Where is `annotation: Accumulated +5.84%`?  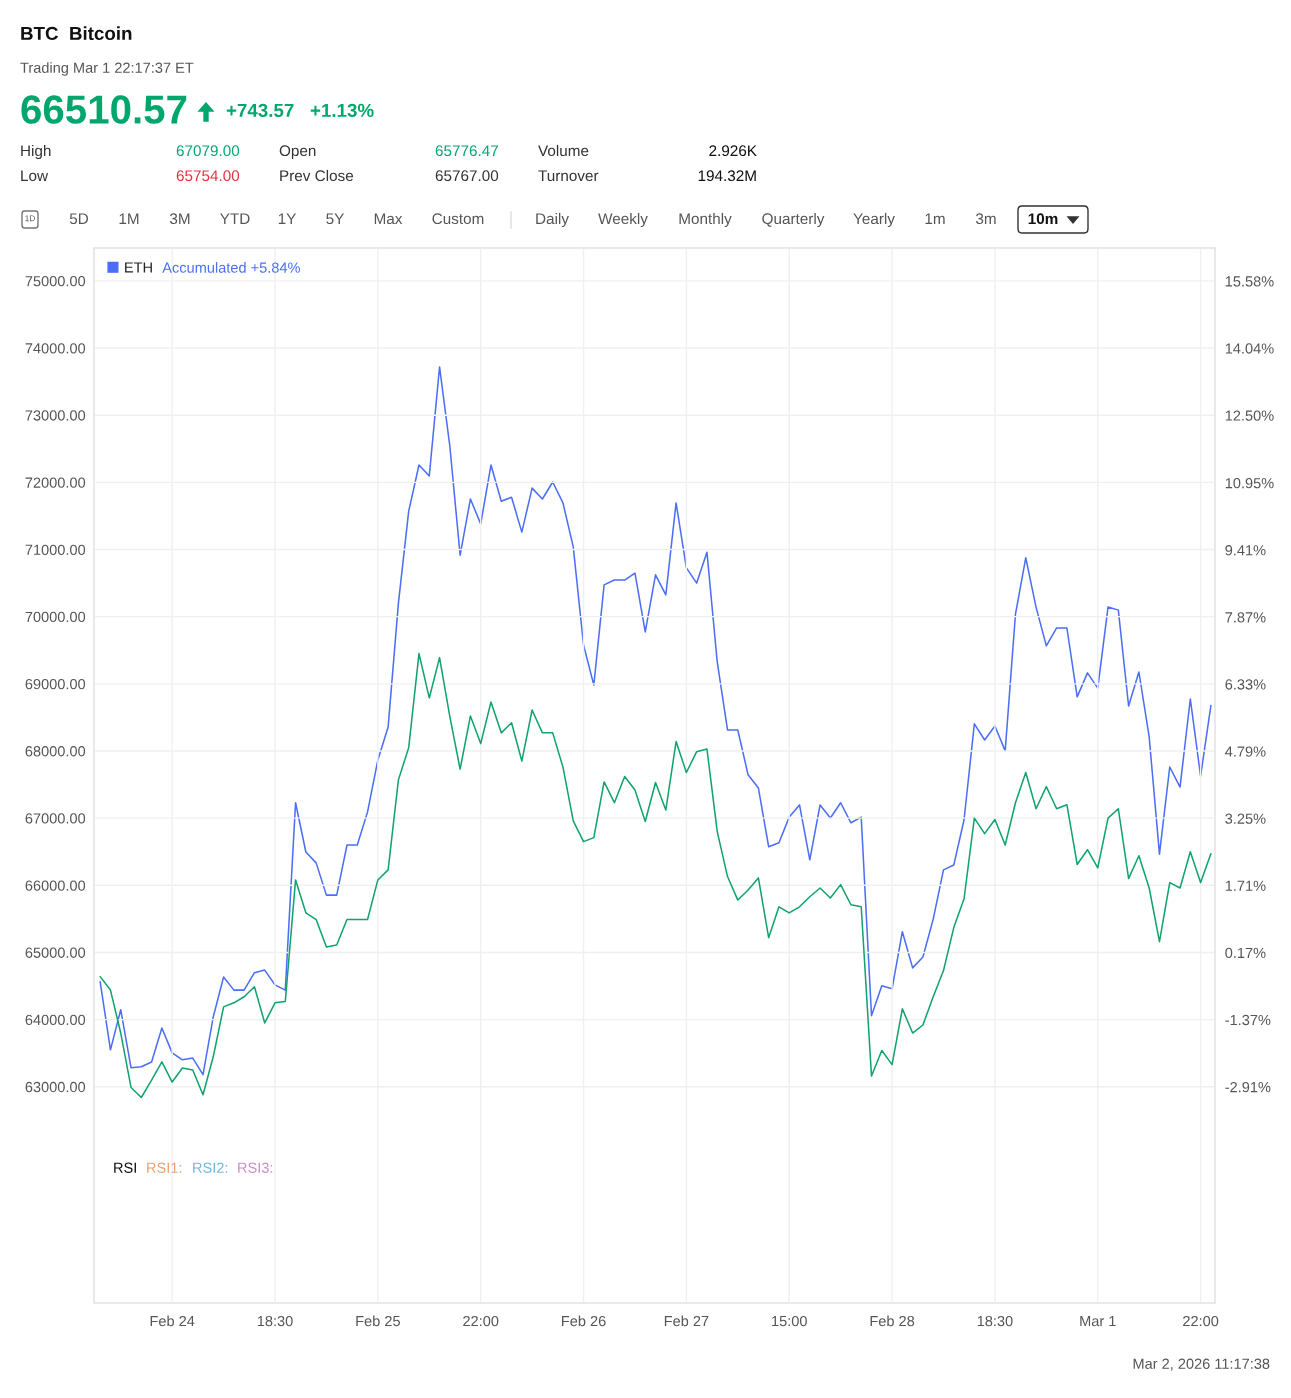 annotation: Accumulated +5.84% is located at coordinates (231, 267).